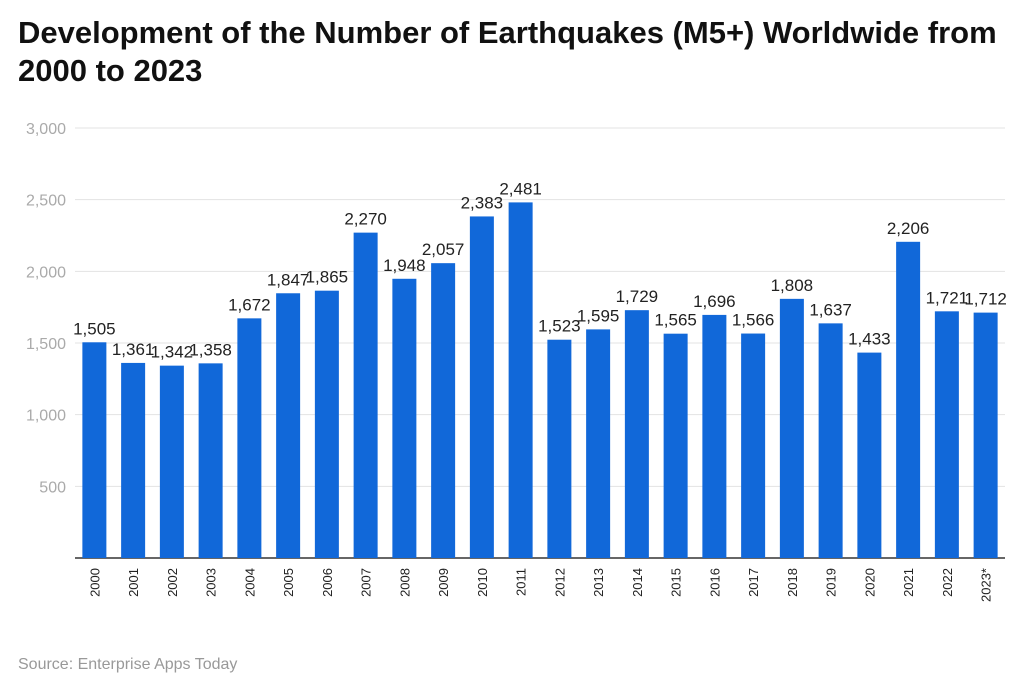 The image size is (1024, 694). Describe the element at coordinates (46, 344) in the screenshot. I see `y-tick-label: 1,500` at that location.